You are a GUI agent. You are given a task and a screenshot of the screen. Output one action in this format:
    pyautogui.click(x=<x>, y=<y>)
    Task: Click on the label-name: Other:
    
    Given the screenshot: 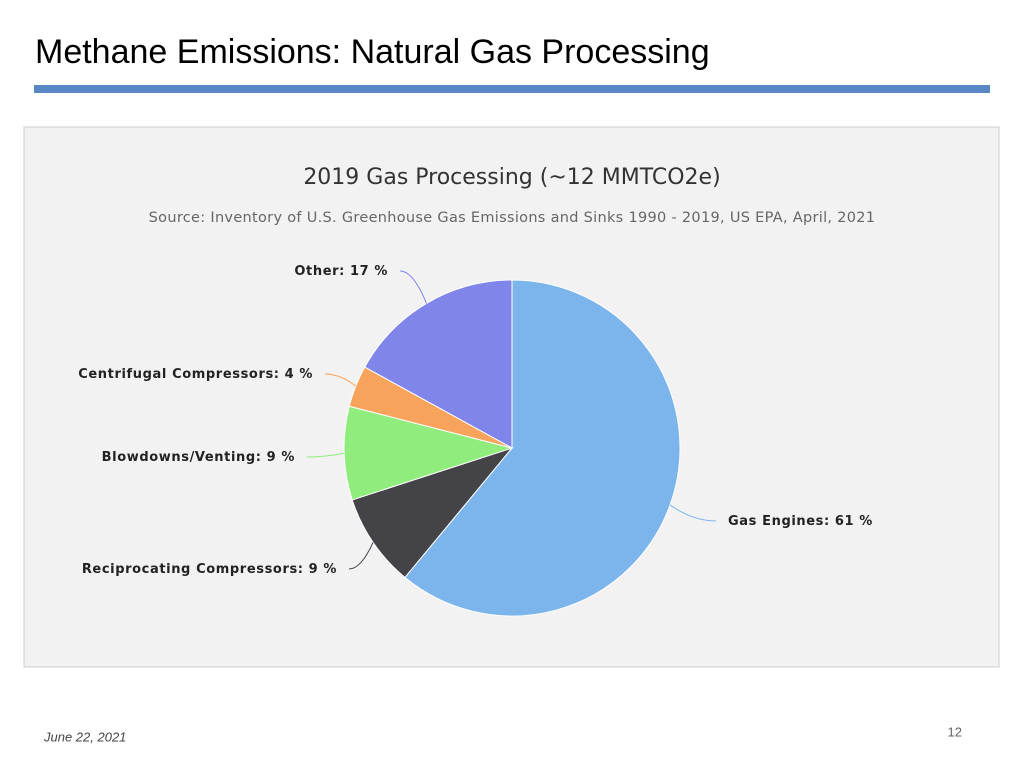 What is the action you would take?
    pyautogui.click(x=319, y=271)
    